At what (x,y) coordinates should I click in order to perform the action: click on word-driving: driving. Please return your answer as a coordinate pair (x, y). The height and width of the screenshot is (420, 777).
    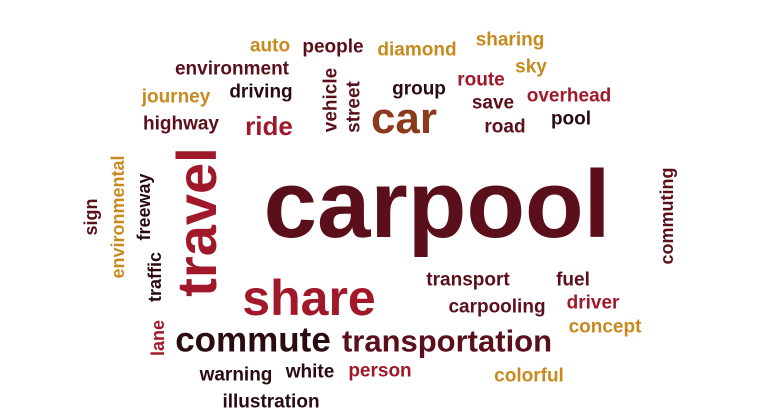
    Looking at the image, I should click on (261, 92).